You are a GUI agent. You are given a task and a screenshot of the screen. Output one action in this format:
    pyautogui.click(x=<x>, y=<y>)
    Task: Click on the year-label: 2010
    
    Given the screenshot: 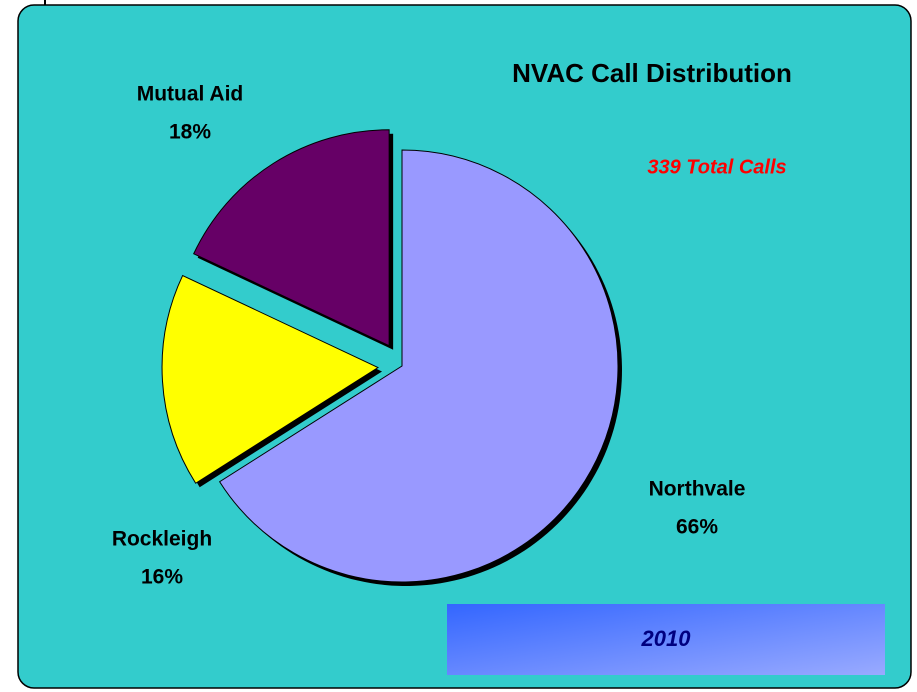 What is the action you would take?
    pyautogui.click(x=666, y=638)
    